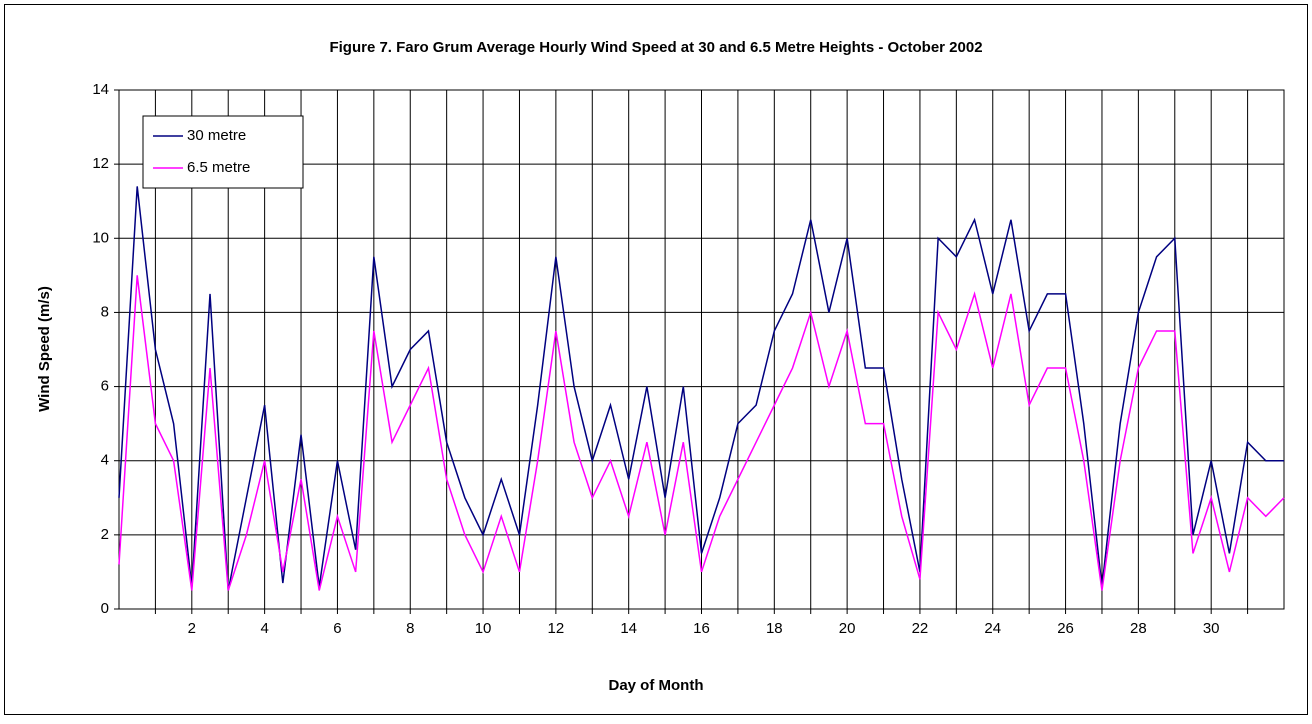  I want to click on y-tick-label: 8, so click(105, 311).